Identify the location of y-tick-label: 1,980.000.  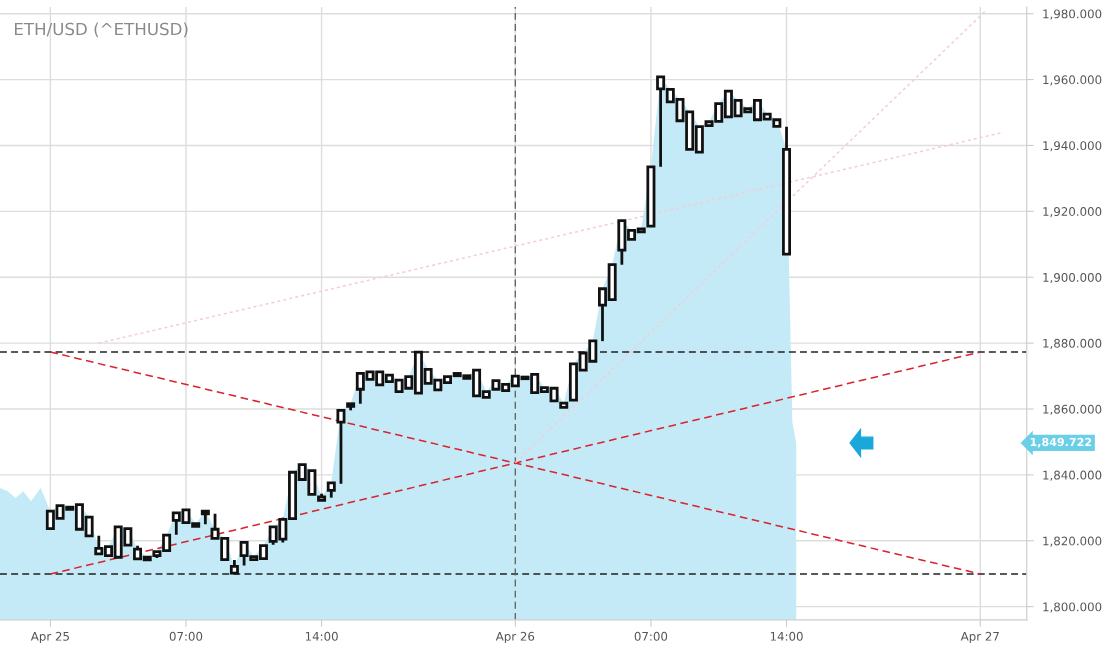
(1072, 14).